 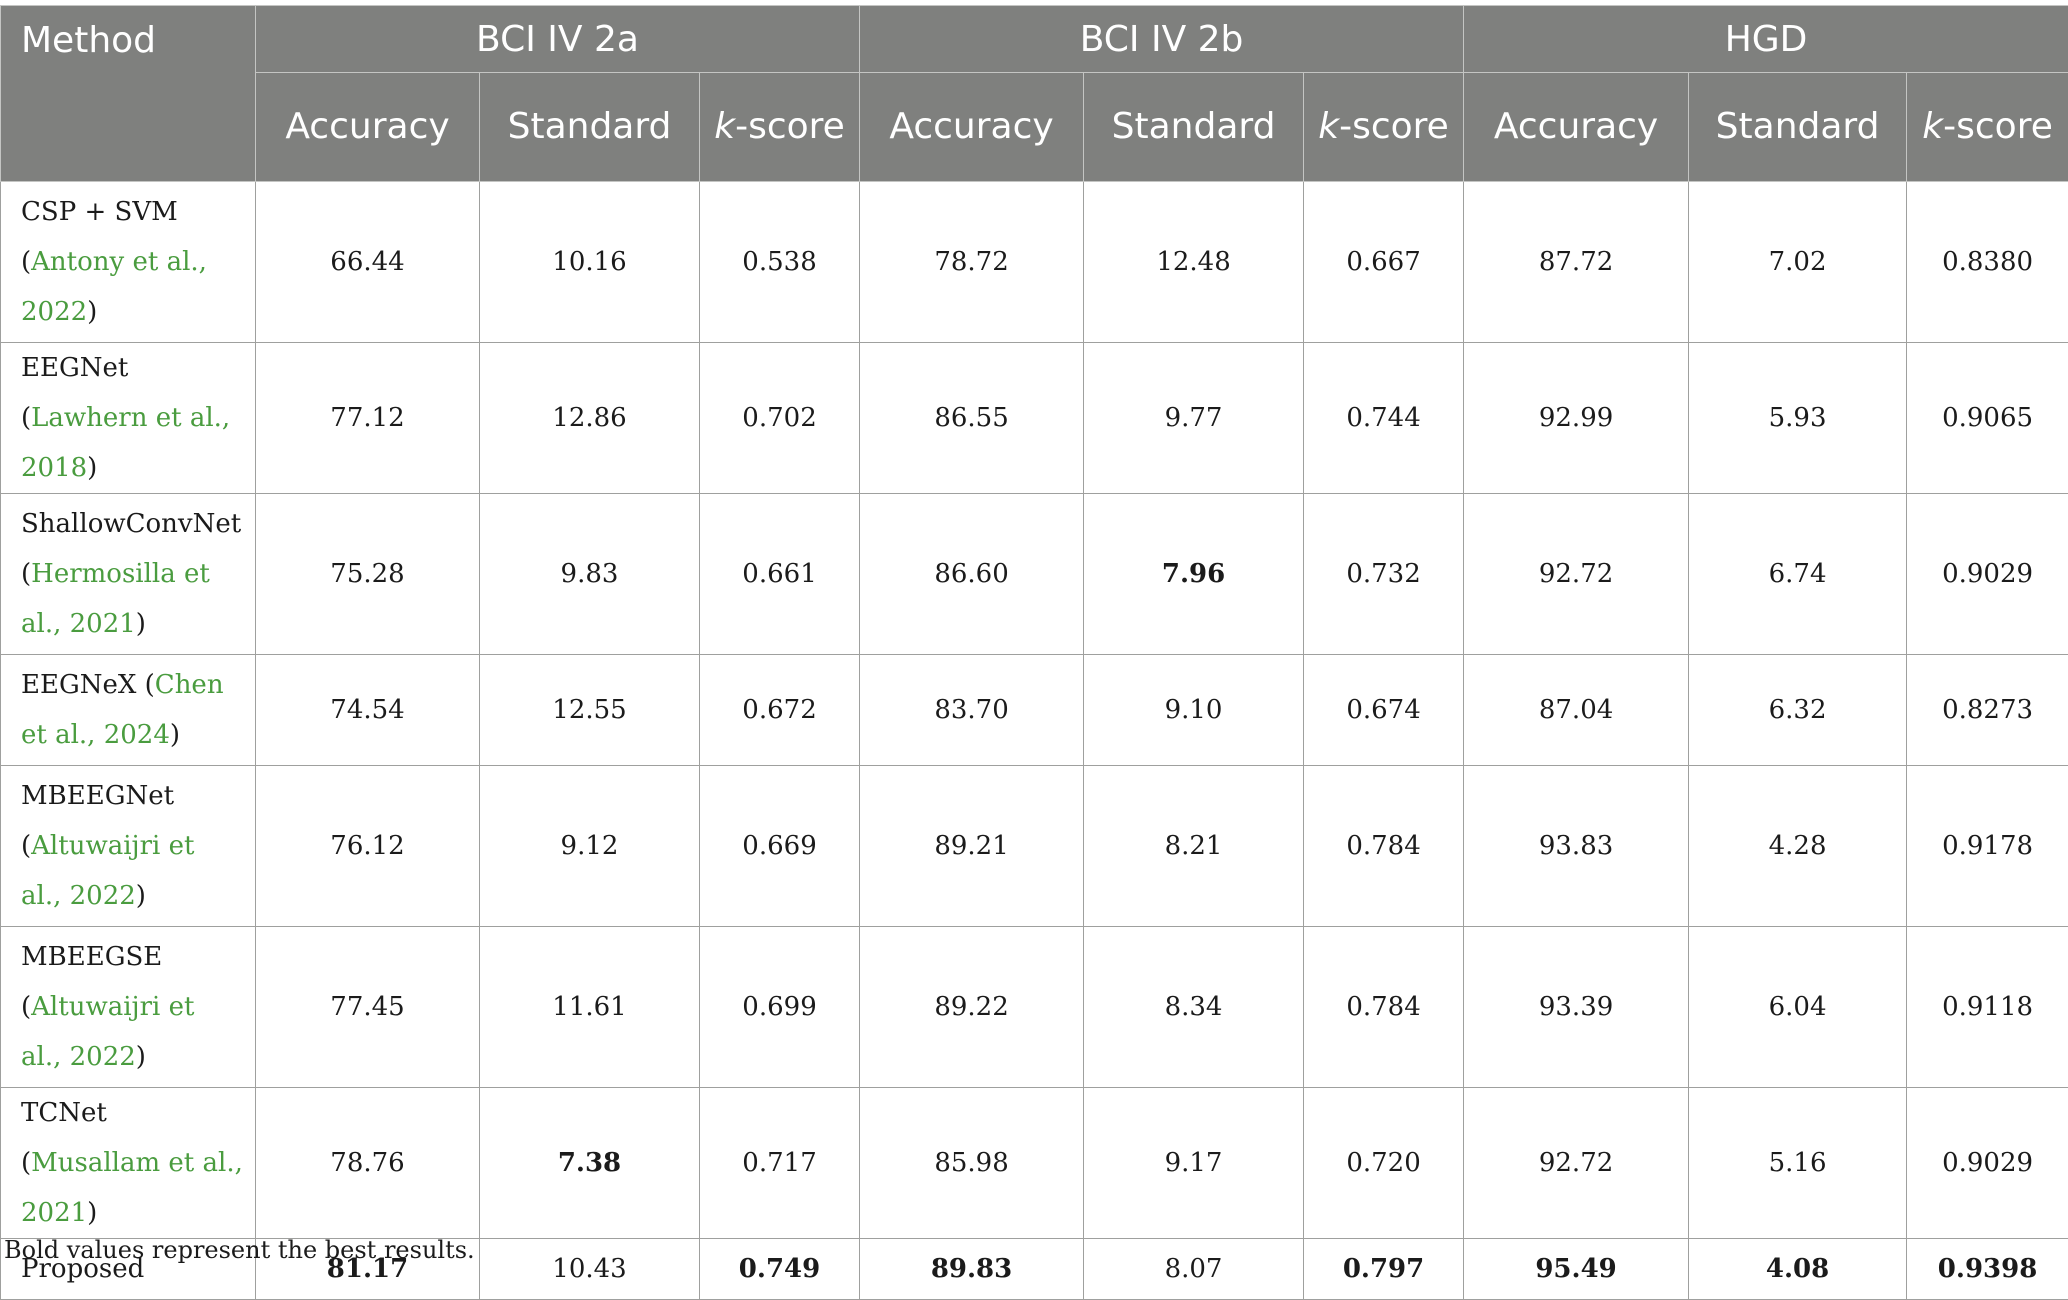 What do you see at coordinates (780, 574) in the screenshot?
I see `value-cell: 0.661` at bounding box center [780, 574].